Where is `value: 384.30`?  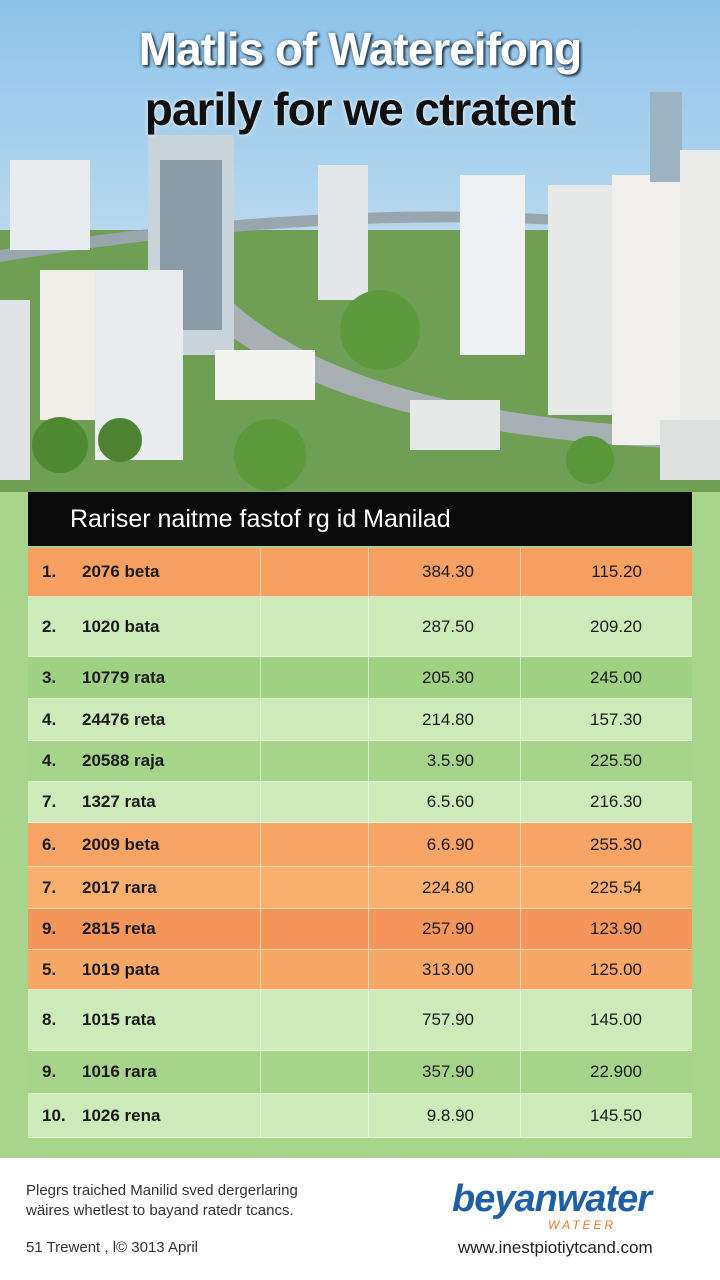 value: 384.30 is located at coordinates (448, 571).